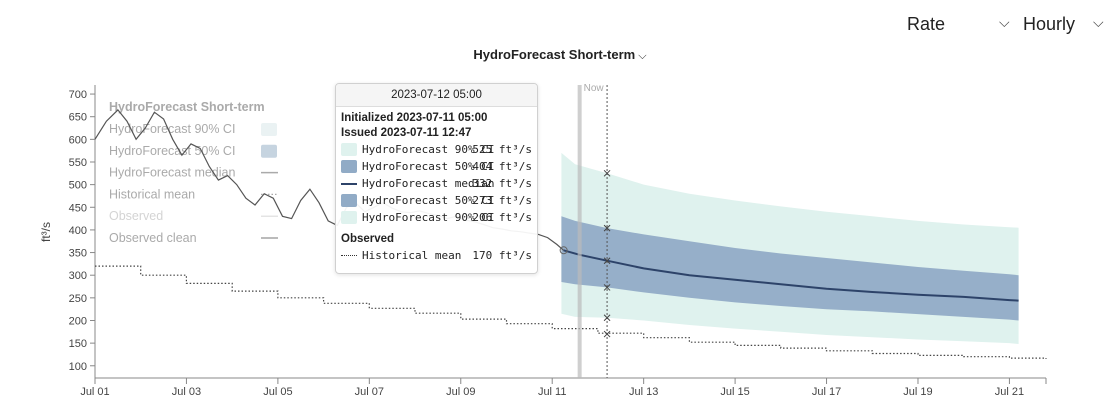  Describe the element at coordinates (78, 208) in the screenshot. I see `y-tick-label: 450` at that location.